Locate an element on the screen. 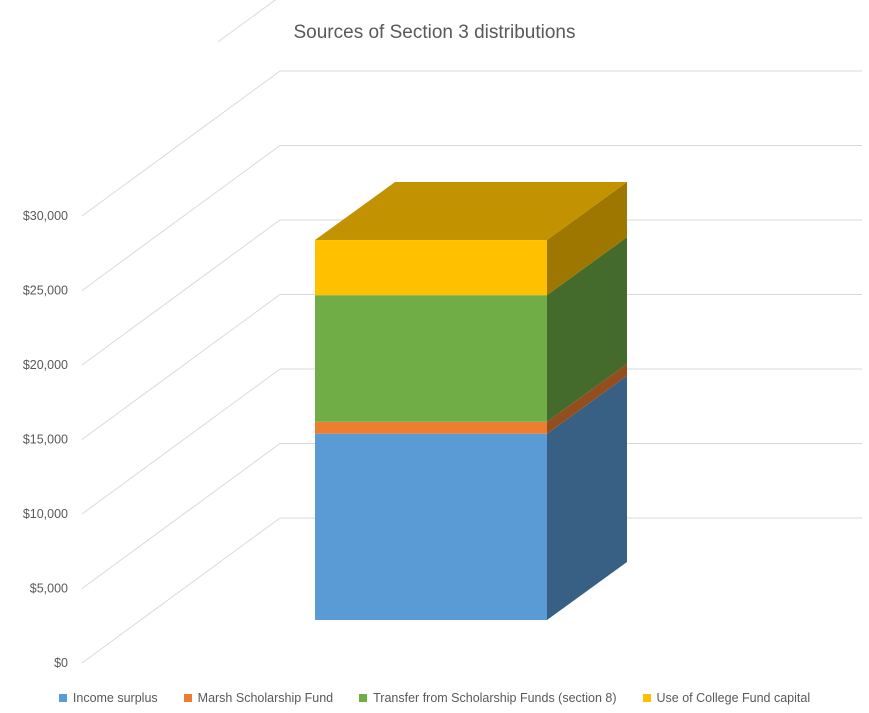 This screenshot has height=713, width=869. legend-label: Use of College Fund capital is located at coordinates (733, 698).